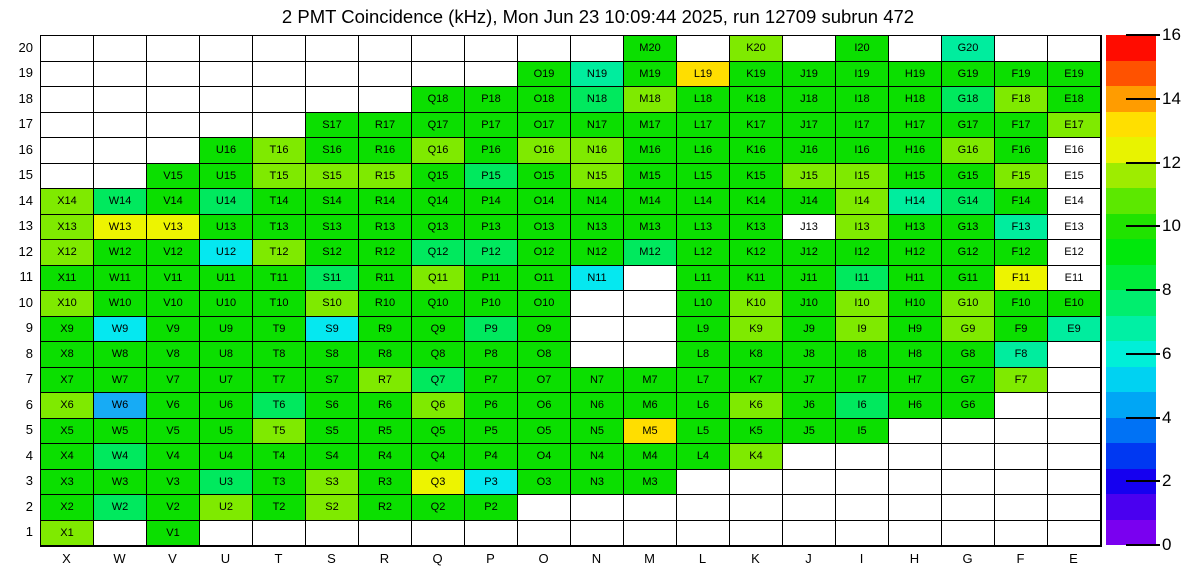 Image resolution: width=1196 pixels, height=572 pixels. Describe the element at coordinates (650, 227) in the screenshot. I see `heatmap-cell-M13: M13` at that location.